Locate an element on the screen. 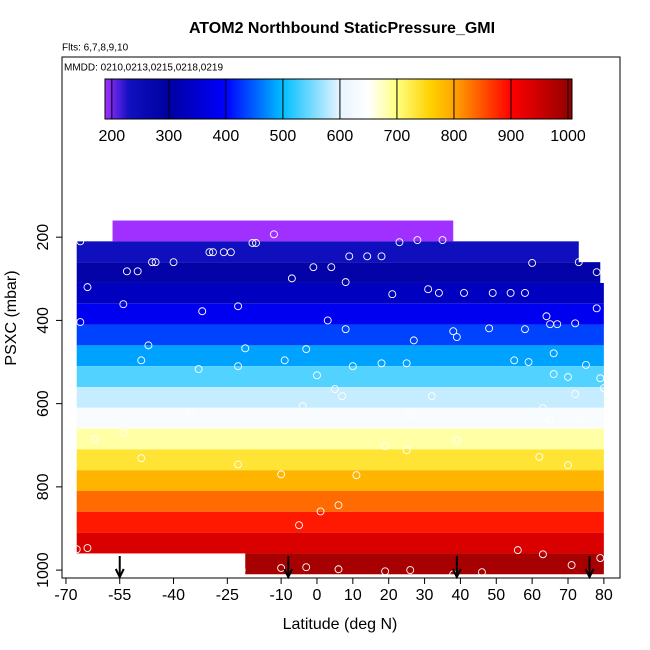 This screenshot has height=650, width=650. colorbar-tick-label: 900 is located at coordinates (511, 136).